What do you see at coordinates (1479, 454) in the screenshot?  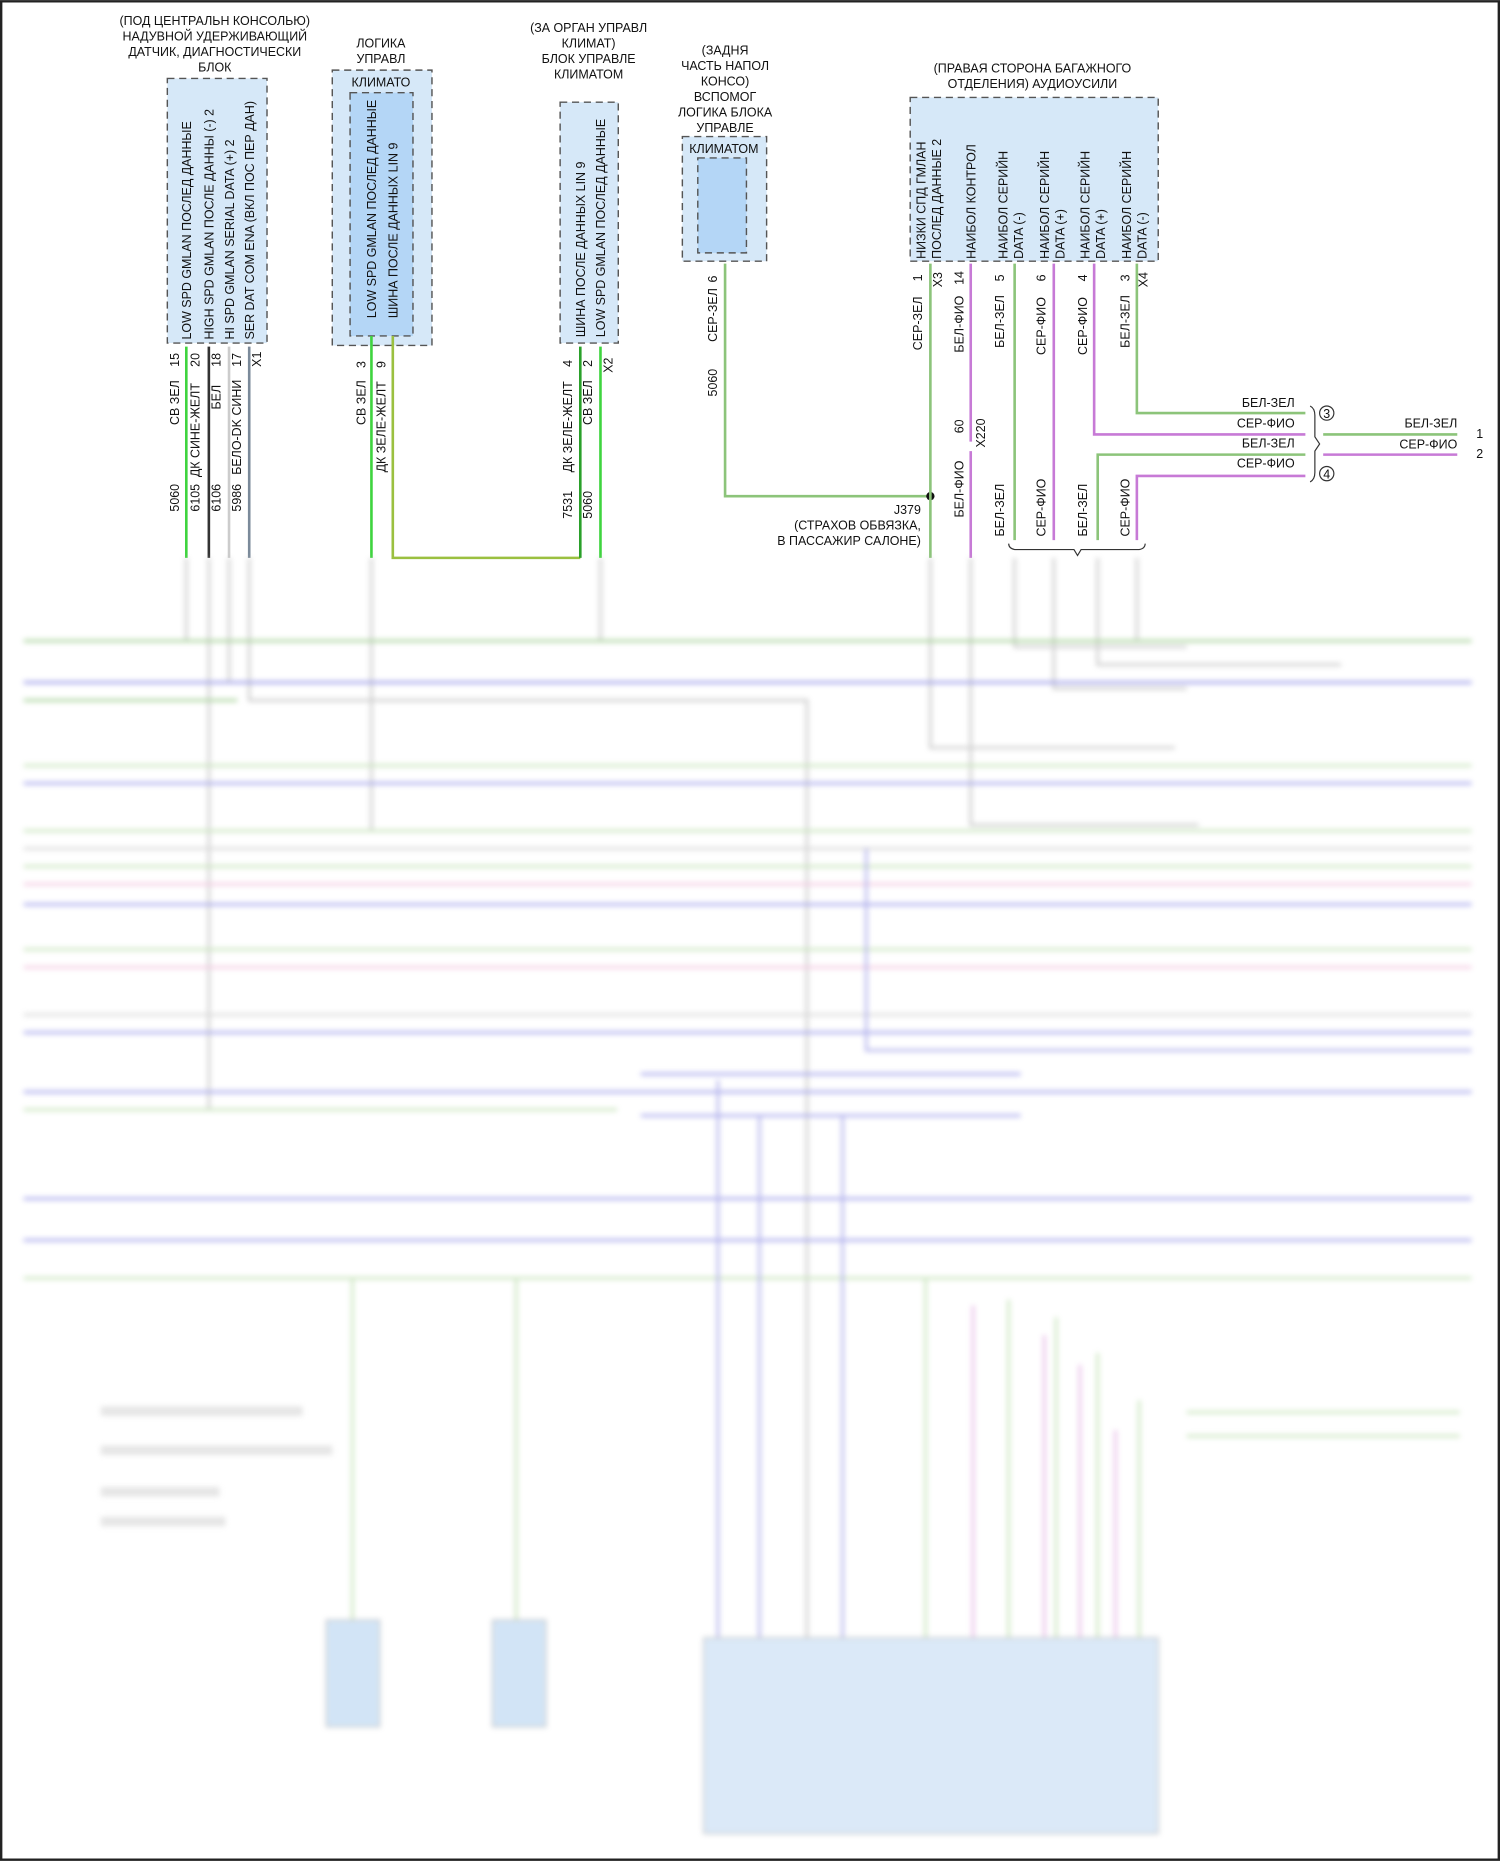 I see `bundle-pin: 2` at bounding box center [1479, 454].